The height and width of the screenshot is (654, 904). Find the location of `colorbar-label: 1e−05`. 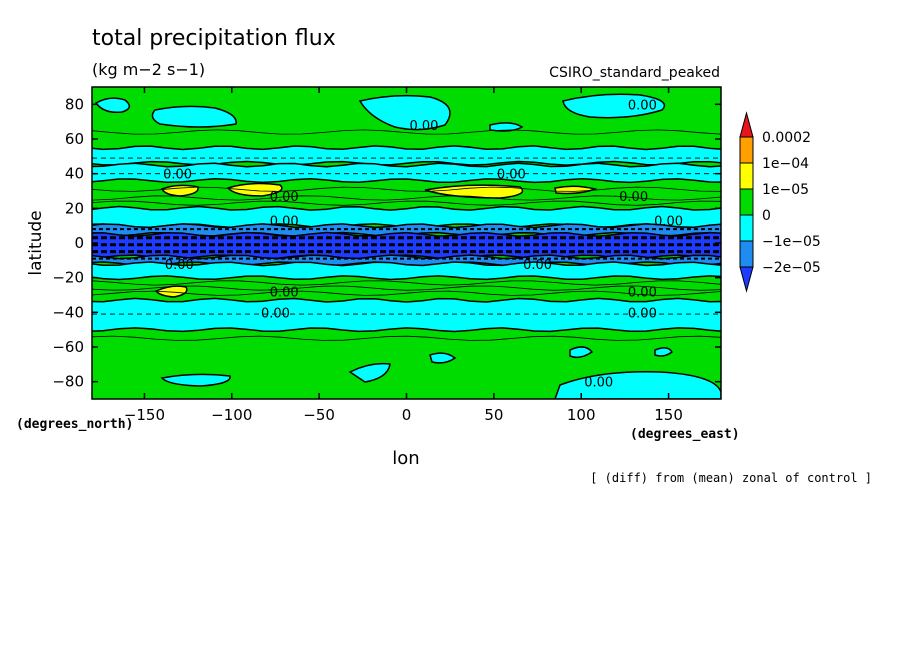

colorbar-label: 1e−05 is located at coordinates (785, 190).